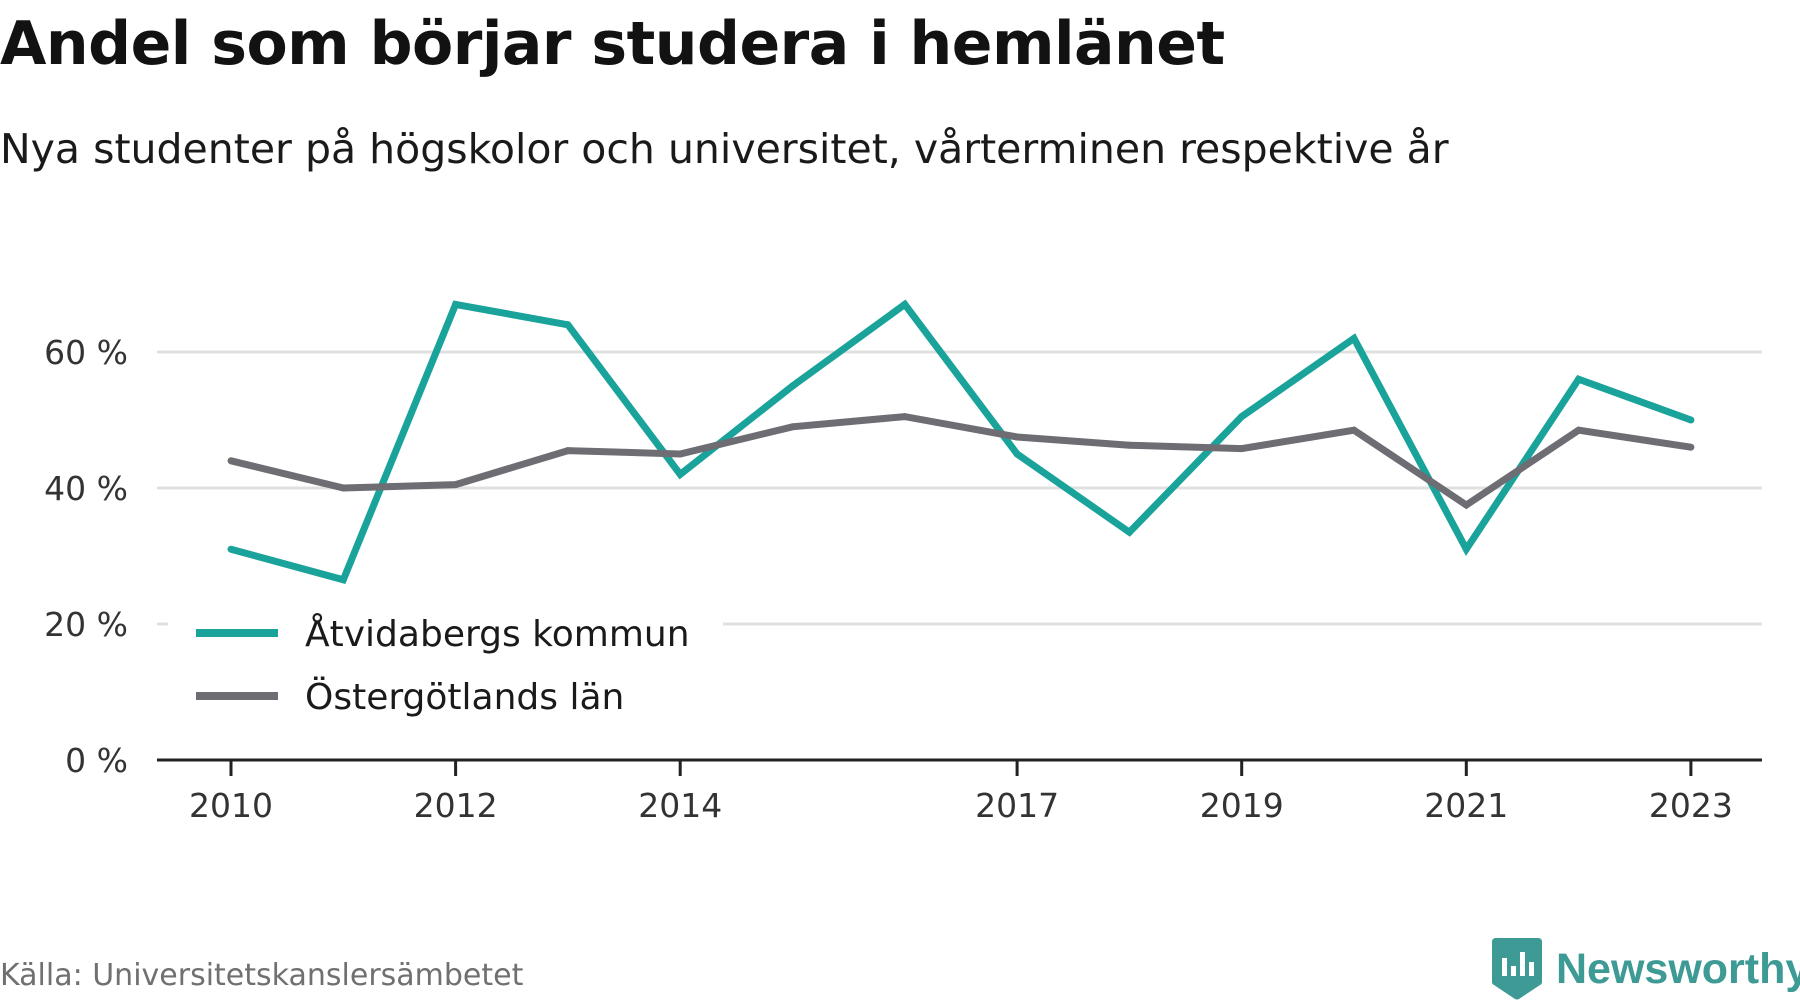  I want to click on x-tick-label: 2012, so click(456, 805).